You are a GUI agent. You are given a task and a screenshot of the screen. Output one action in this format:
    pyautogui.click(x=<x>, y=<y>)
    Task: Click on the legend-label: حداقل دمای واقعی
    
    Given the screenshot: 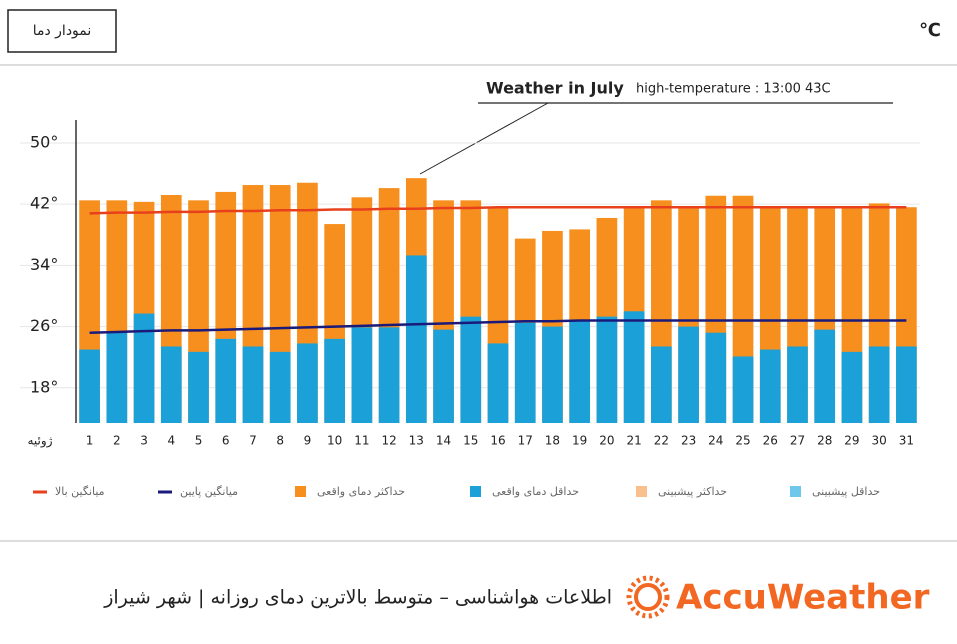 What is the action you would take?
    pyautogui.click(x=535, y=491)
    